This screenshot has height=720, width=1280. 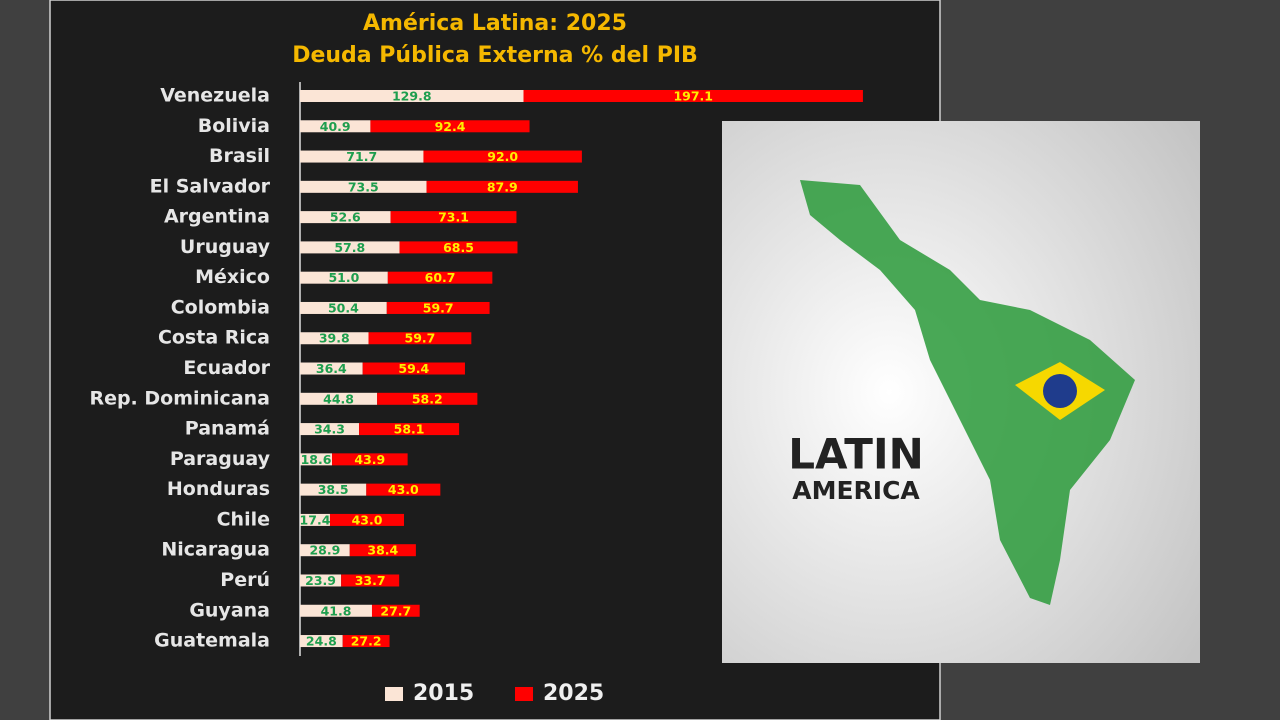 I want to click on category-label: Panamá, so click(x=227, y=429).